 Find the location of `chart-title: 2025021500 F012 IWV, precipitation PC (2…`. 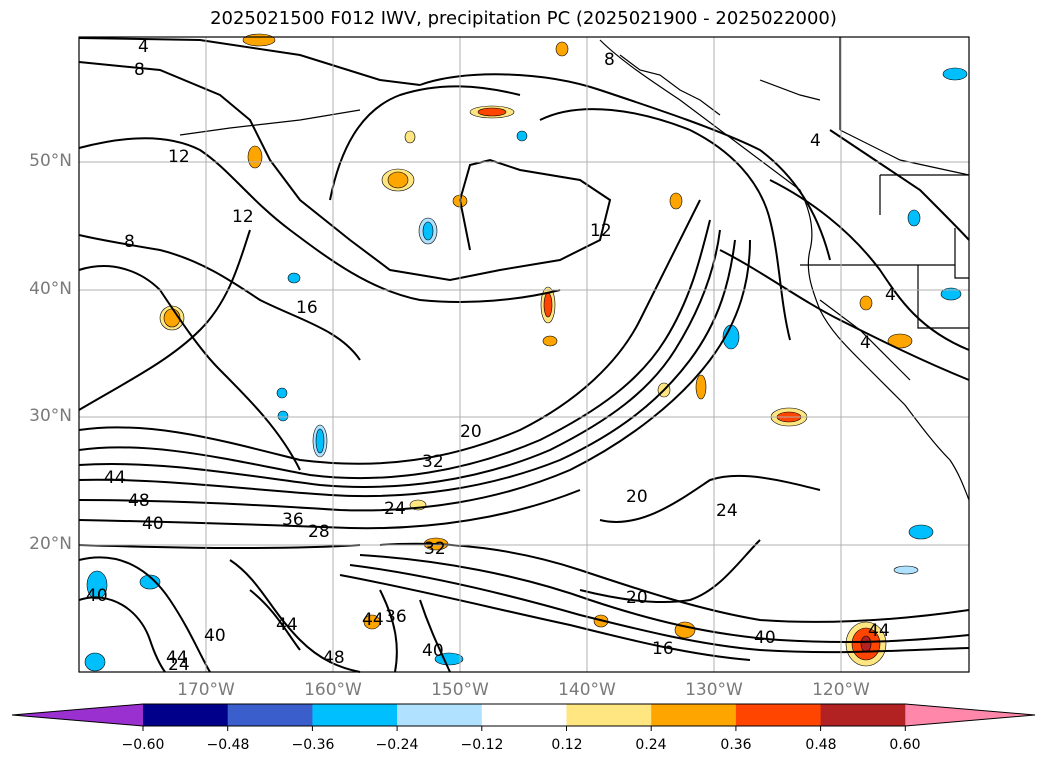

chart-title: 2025021500 F012 IWV, precipitation PC (2… is located at coordinates (523, 18).